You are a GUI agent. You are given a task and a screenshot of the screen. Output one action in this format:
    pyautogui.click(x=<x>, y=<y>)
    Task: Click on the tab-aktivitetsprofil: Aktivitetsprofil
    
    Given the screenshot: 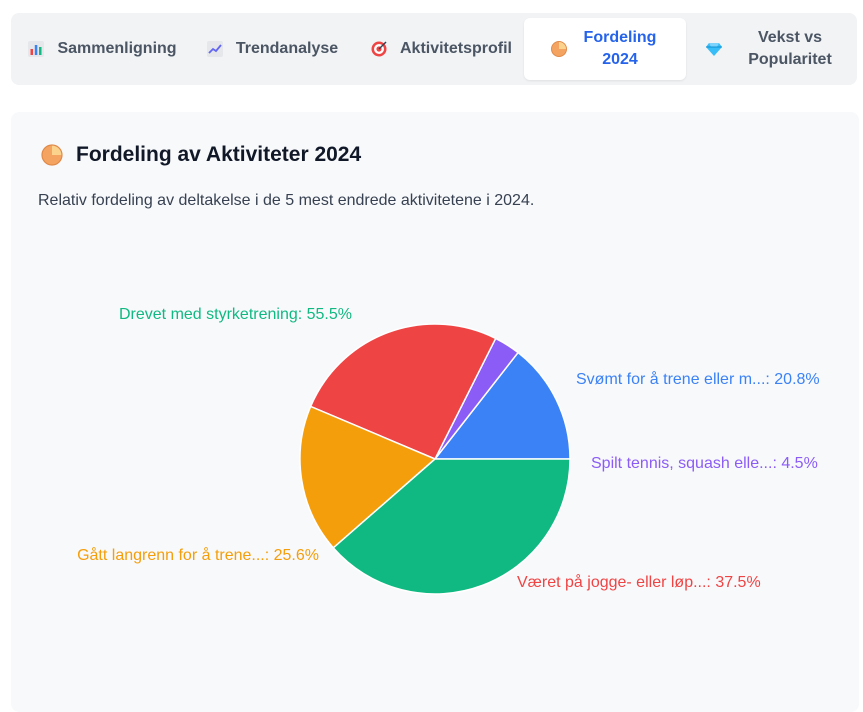 What is the action you would take?
    pyautogui.click(x=441, y=49)
    